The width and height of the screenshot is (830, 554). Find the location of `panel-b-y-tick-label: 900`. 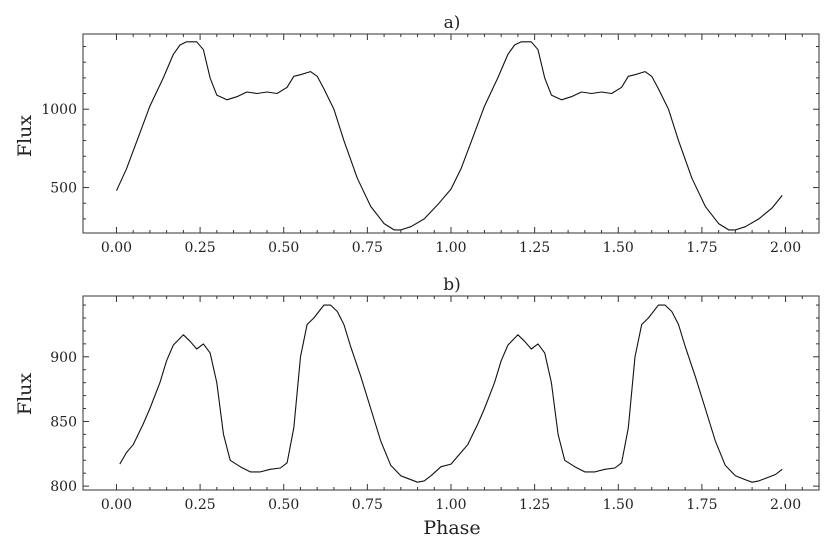

panel-b-y-tick-label: 900 is located at coordinates (63, 358).